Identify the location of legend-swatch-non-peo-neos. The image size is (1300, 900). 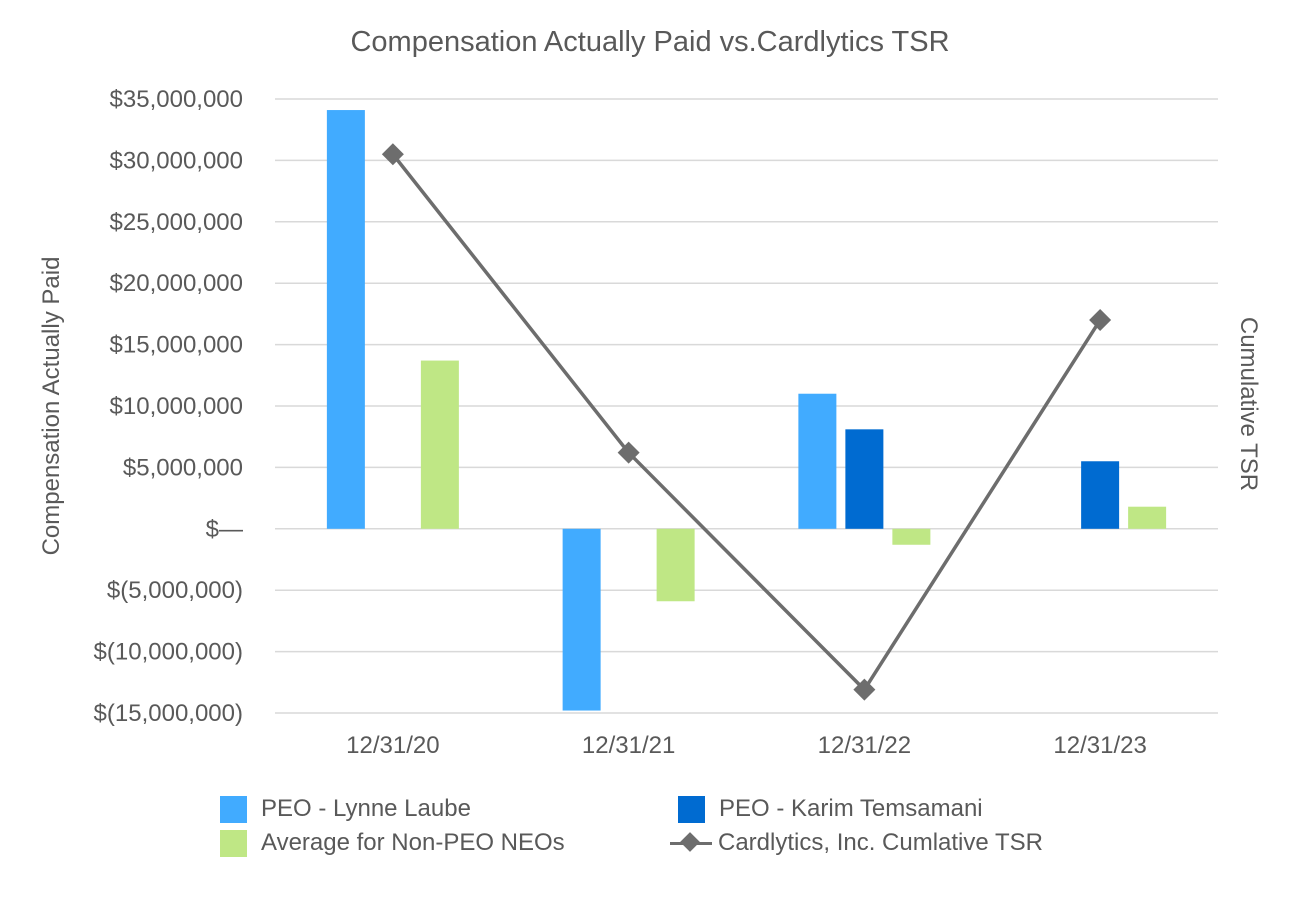
(233, 843).